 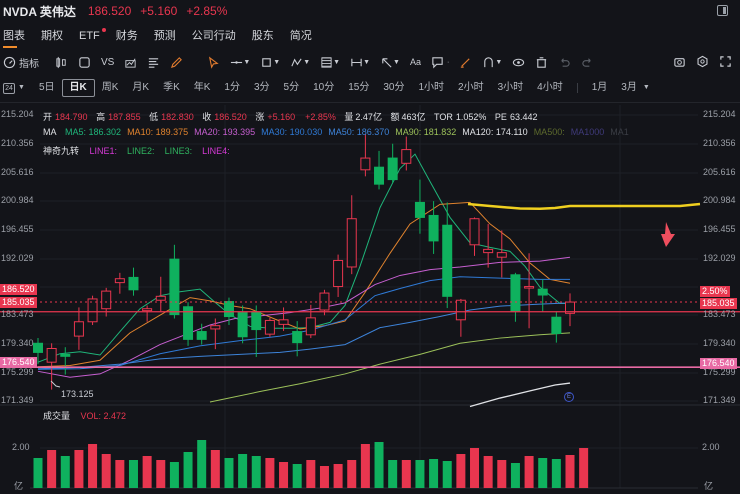 What do you see at coordinates (360, 62) in the screenshot?
I see `measure-tool-button: ▼` at bounding box center [360, 62].